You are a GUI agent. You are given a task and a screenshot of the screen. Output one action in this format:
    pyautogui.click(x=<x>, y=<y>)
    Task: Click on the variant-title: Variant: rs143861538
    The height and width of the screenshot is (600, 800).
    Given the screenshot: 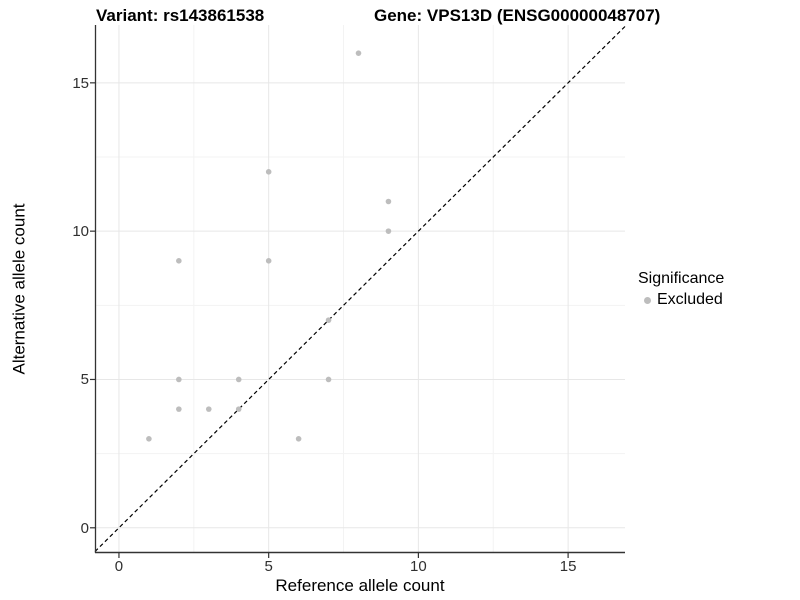 What is the action you would take?
    pyautogui.click(x=180, y=15)
    